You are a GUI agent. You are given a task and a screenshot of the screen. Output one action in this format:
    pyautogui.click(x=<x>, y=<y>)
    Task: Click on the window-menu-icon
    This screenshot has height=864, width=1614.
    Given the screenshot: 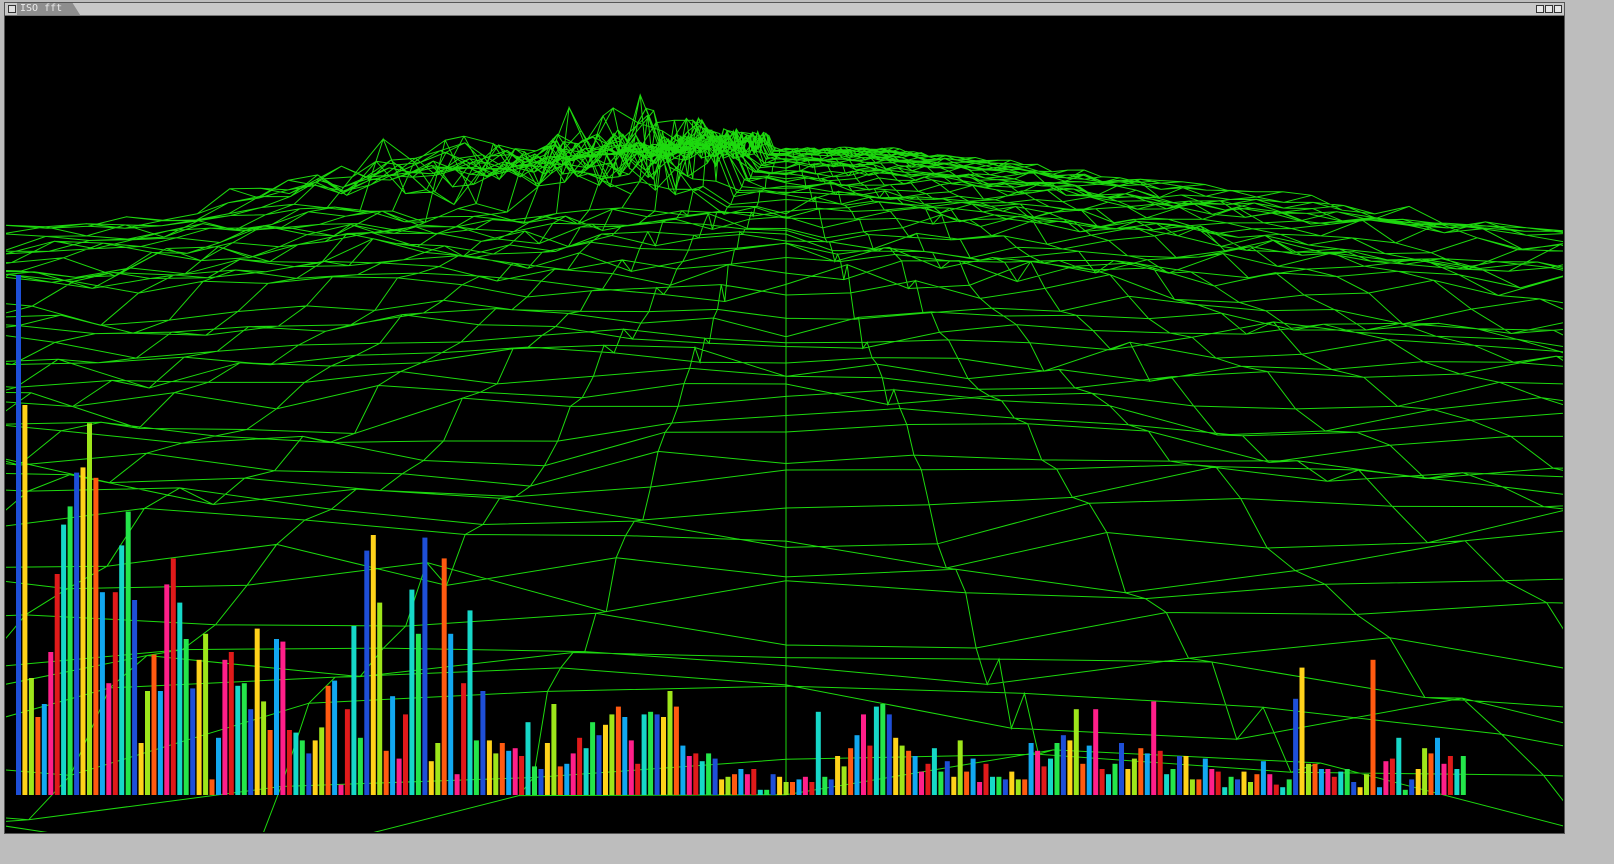 What is the action you would take?
    pyautogui.click(x=12, y=9)
    